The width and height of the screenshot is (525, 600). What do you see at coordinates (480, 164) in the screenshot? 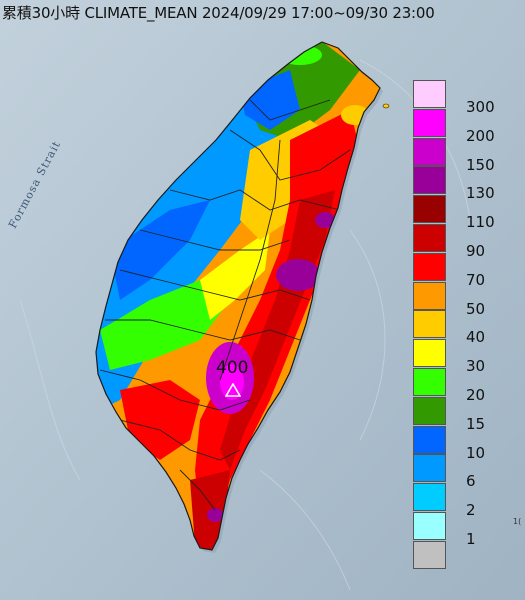
I see `legend-label: 150` at bounding box center [480, 164].